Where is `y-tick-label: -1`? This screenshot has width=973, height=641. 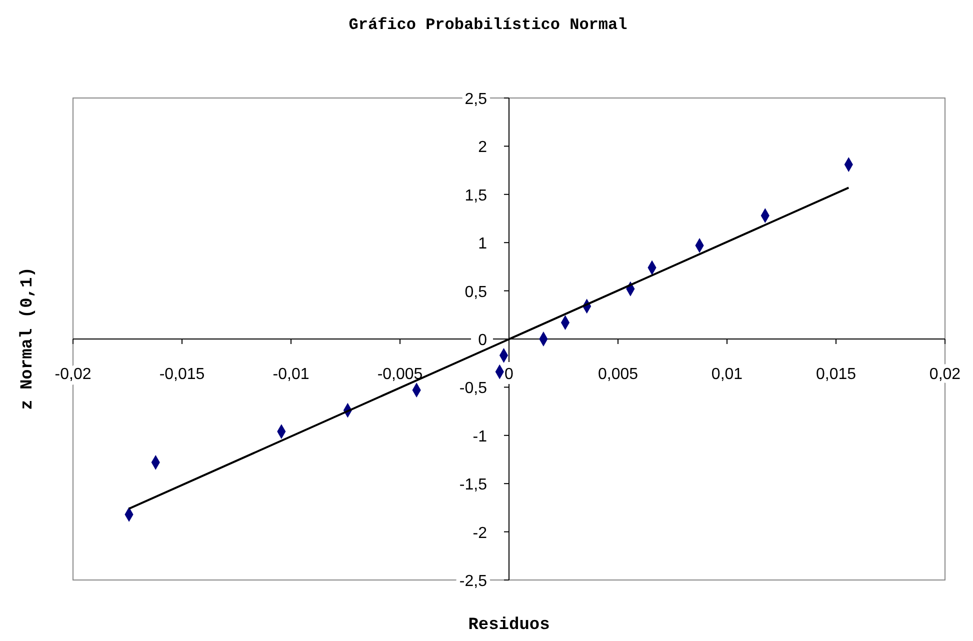
y-tick-label: -1 is located at coordinates (480, 437).